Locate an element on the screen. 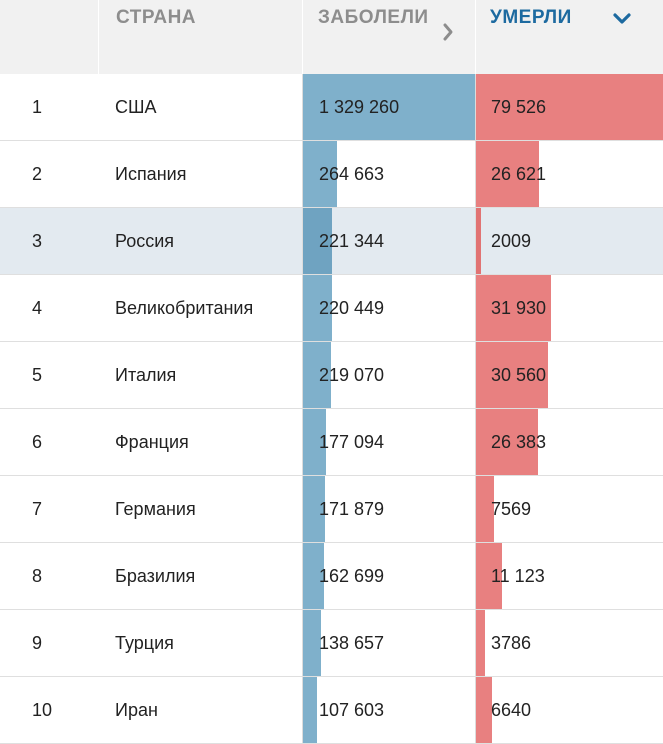 This screenshot has width=663, height=744. cases-cell: 220 449 is located at coordinates (389, 308).